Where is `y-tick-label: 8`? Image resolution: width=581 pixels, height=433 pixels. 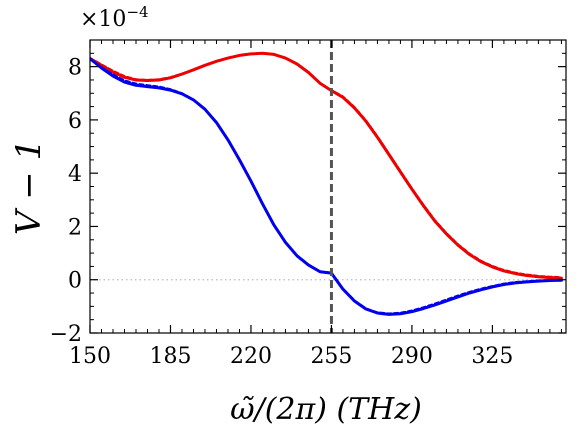 y-tick-label: 8 is located at coordinates (75, 68).